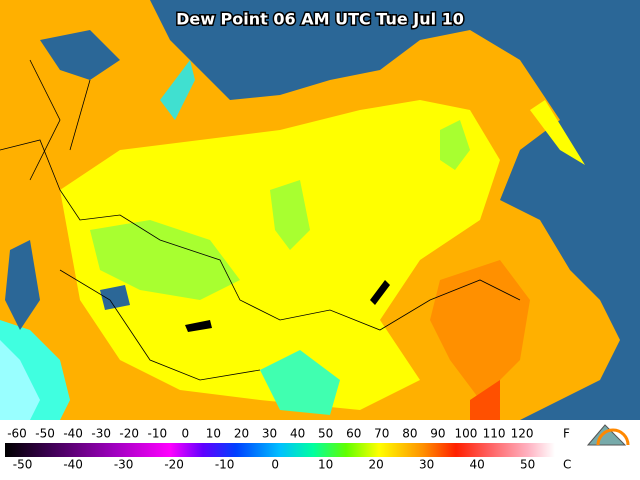 This screenshot has width=640, height=480. Describe the element at coordinates (466, 434) in the screenshot. I see `fahrenheit-tick-label: 100` at that location.